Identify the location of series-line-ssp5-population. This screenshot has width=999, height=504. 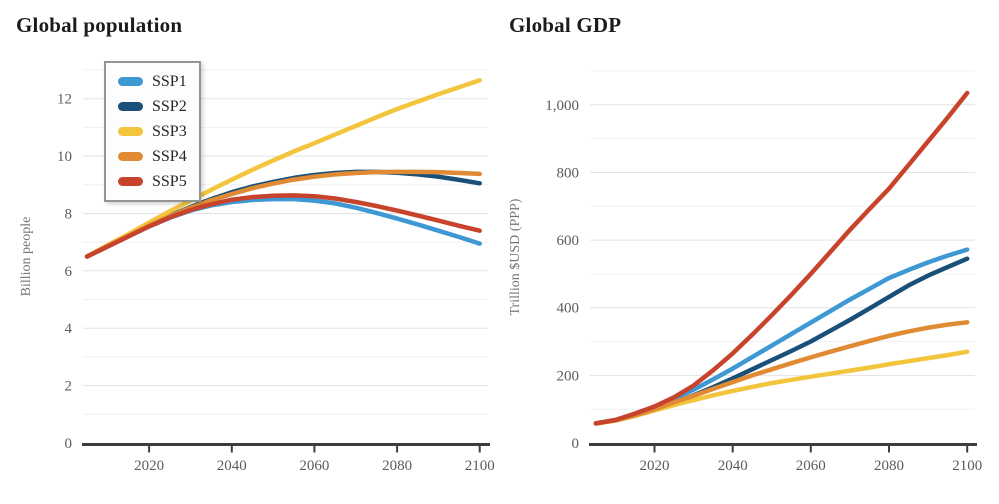
(283, 226).